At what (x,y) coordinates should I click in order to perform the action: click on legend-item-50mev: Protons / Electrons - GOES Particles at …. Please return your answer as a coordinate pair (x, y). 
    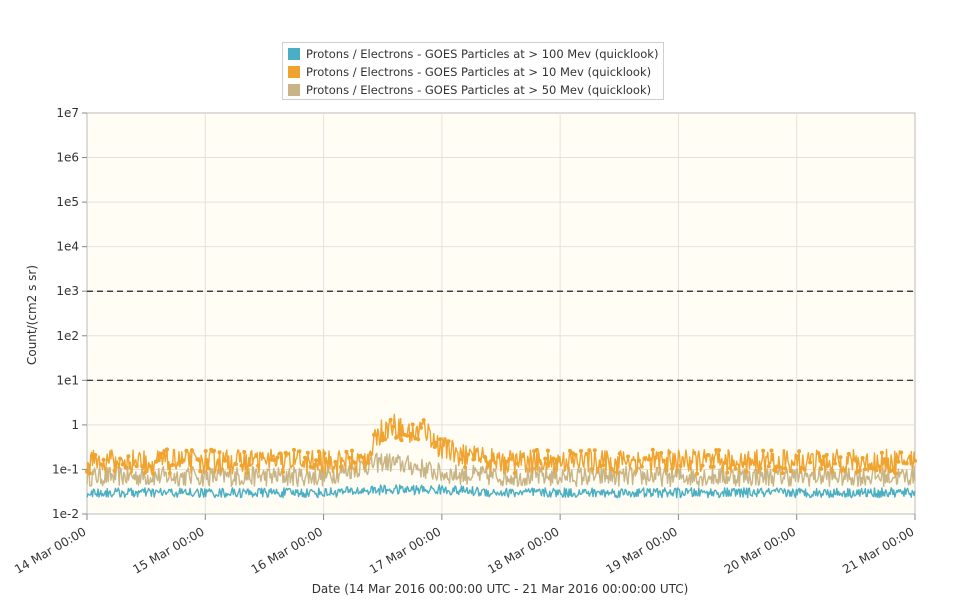
    Looking at the image, I should click on (475, 90).